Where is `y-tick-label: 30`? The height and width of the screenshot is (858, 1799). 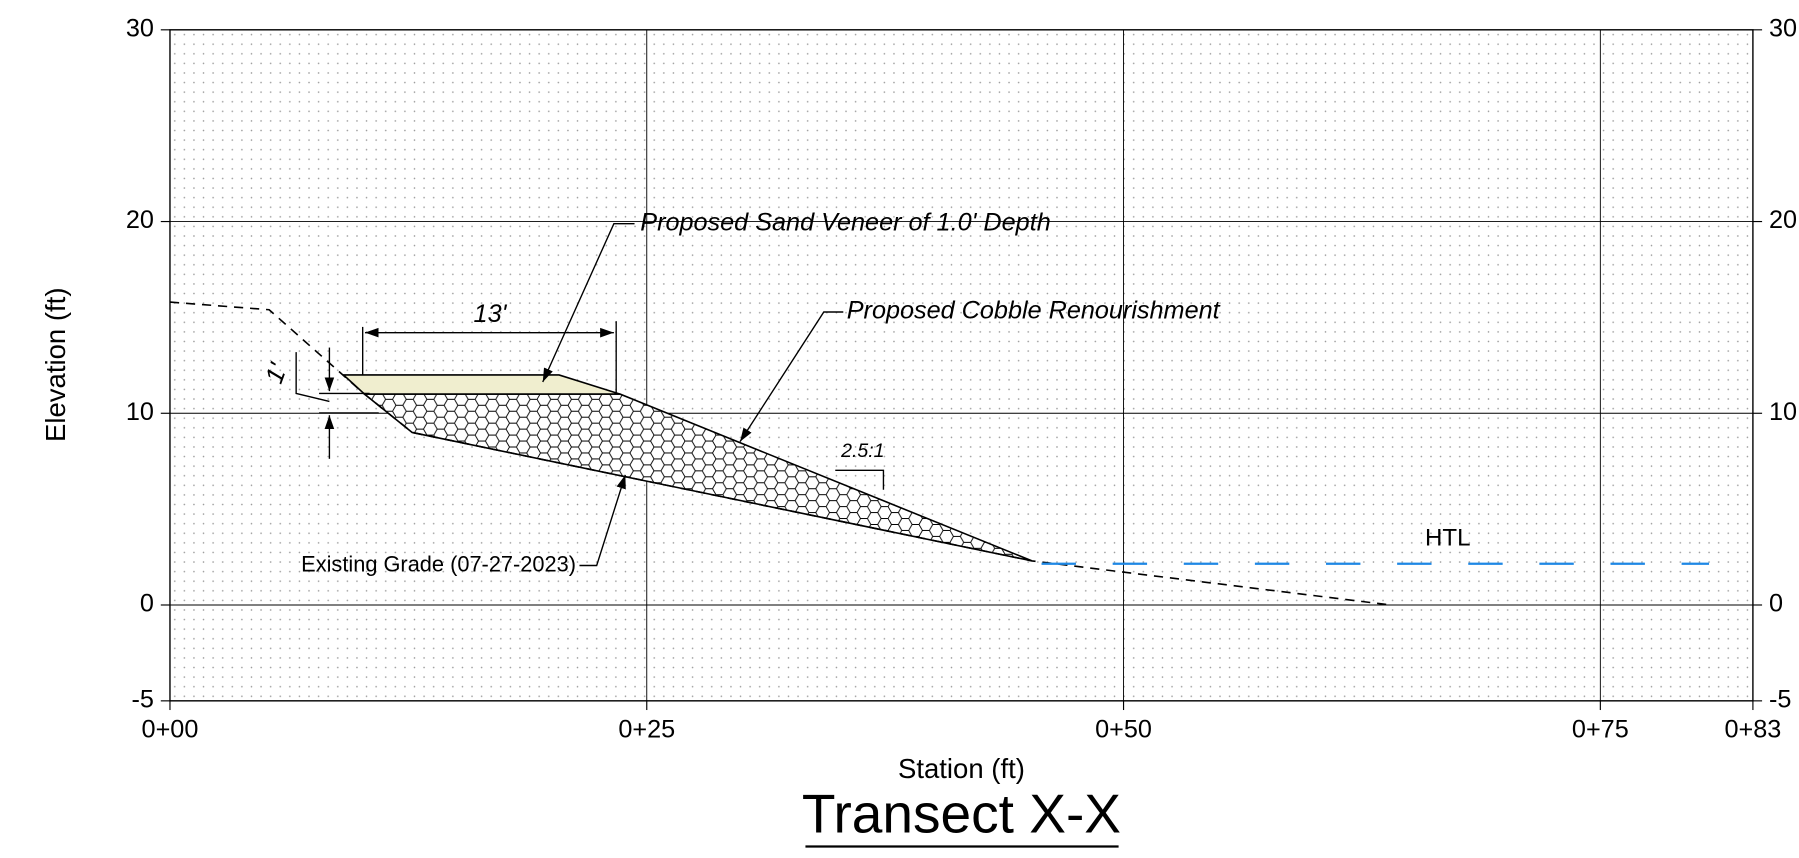
y-tick-label: 30 is located at coordinates (140, 28).